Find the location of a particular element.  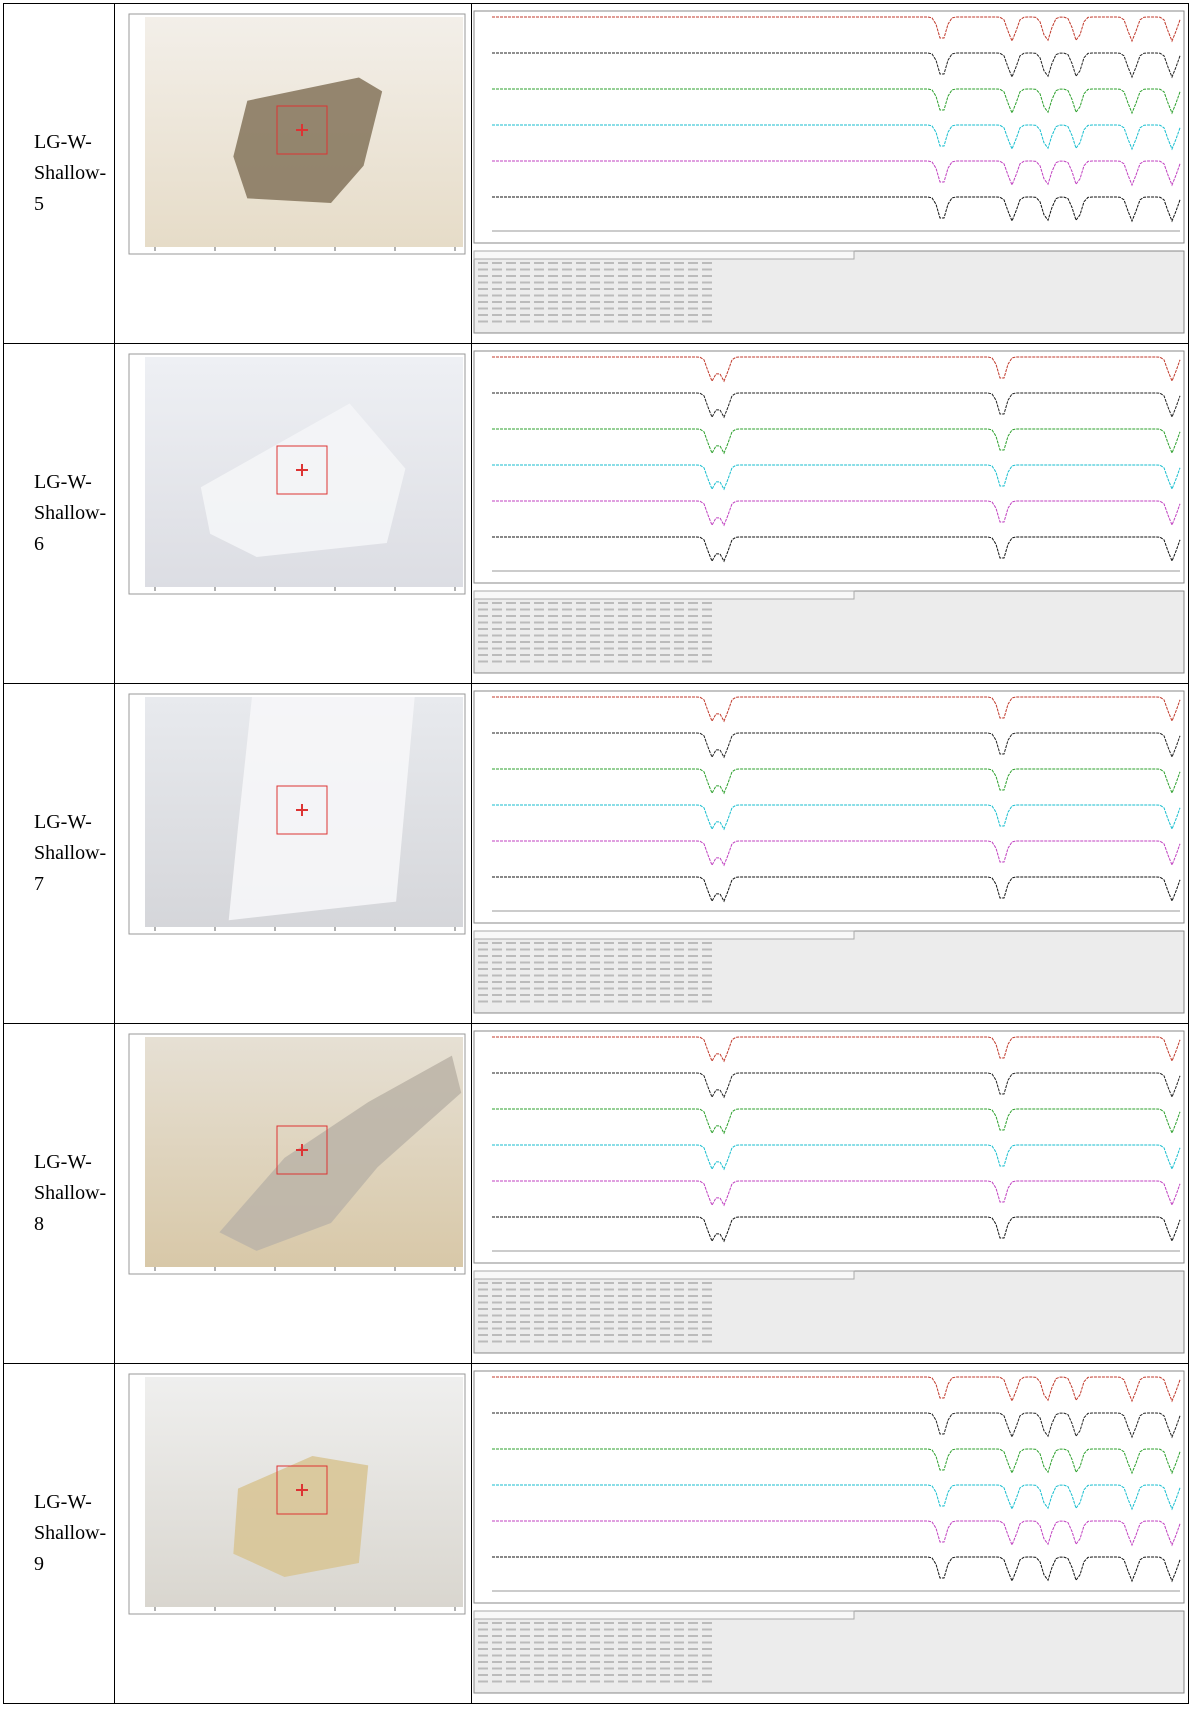

label-cell: LG-W-Shallow-7 is located at coordinates (59, 853).